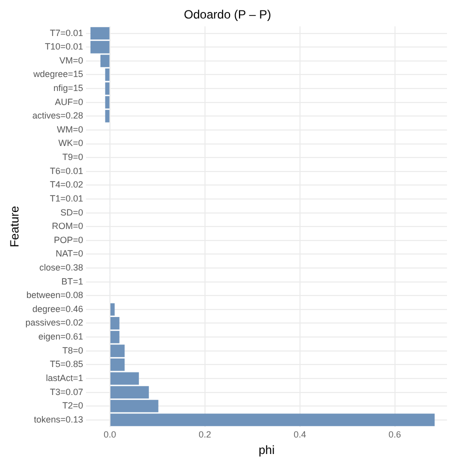 The width and height of the screenshot is (463, 466). I want to click on y-tick-label: wdegree=15, so click(58, 74).